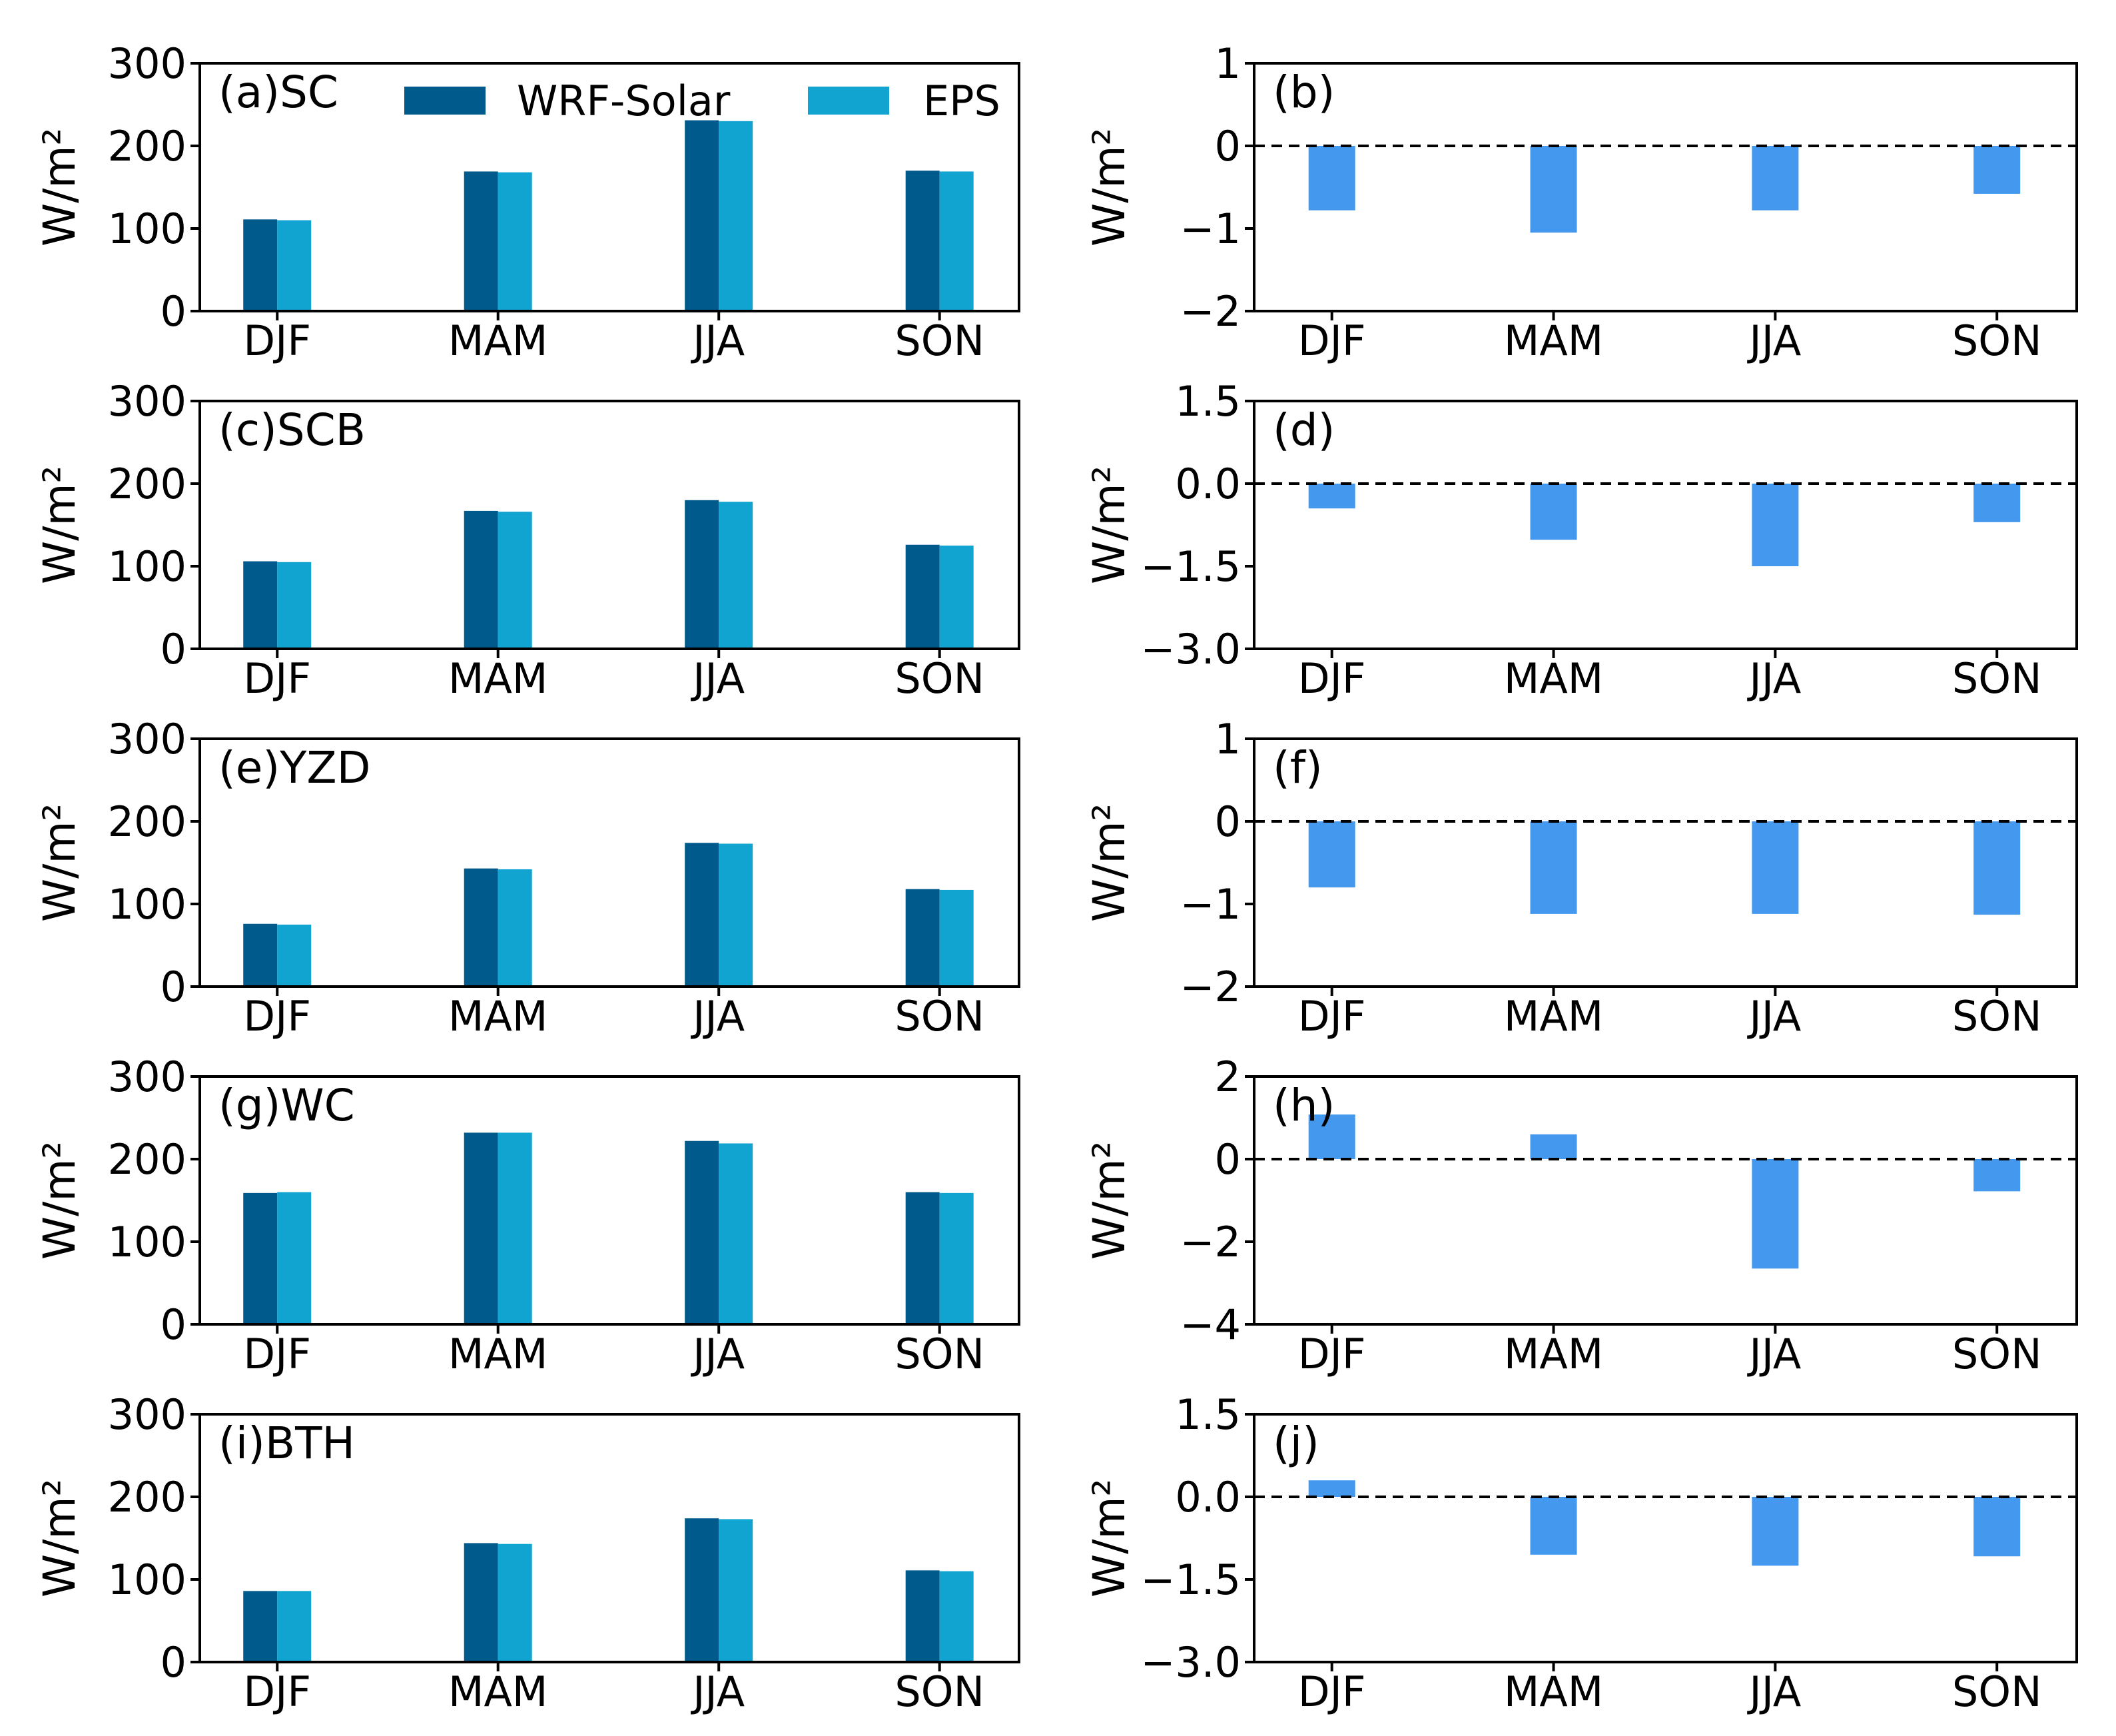  What do you see at coordinates (1304, 430) in the screenshot?
I see `panel-label: (d)` at bounding box center [1304, 430].